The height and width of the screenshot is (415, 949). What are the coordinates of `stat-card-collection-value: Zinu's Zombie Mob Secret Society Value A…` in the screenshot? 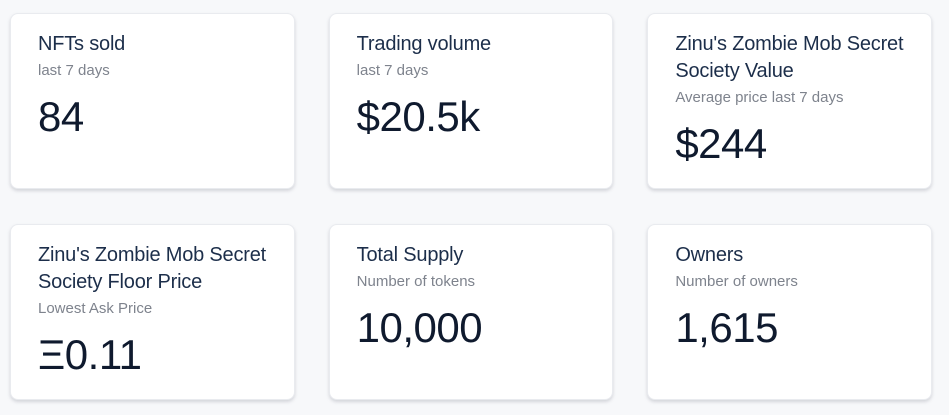 It's located at (789, 101).